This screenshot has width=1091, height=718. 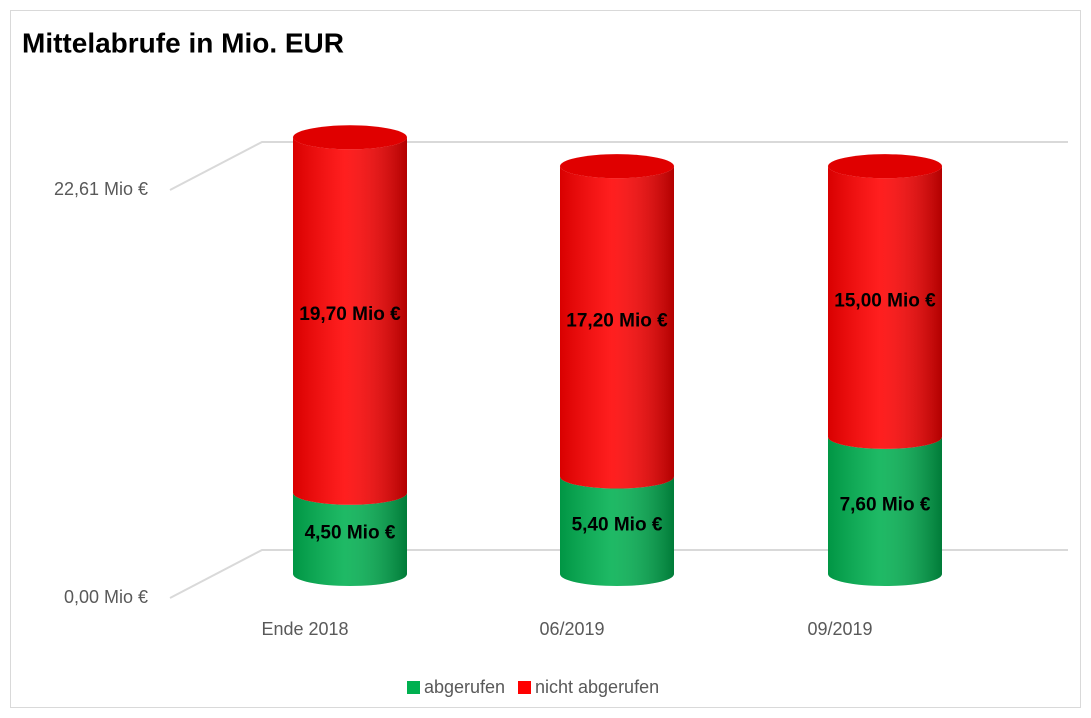 I want to click on x-tick-label: 06/2019, so click(x=571, y=629).